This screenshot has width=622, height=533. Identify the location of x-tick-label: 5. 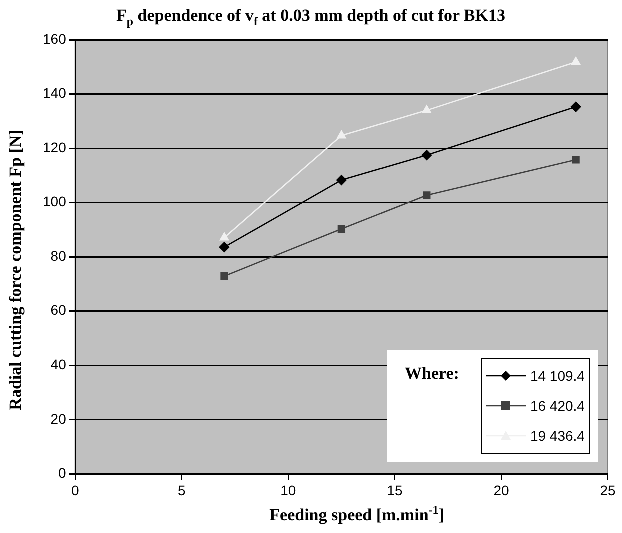
(182, 490).